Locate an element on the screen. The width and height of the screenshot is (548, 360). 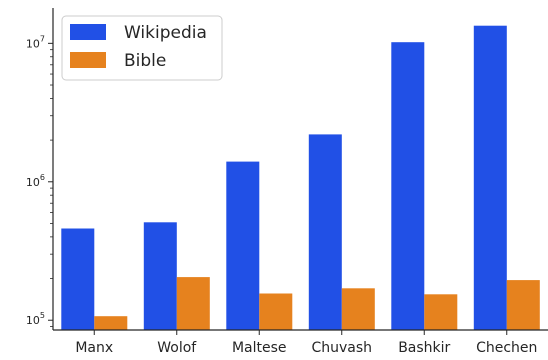
legend-label-wikipedia: Wikipedia is located at coordinates (165, 33).